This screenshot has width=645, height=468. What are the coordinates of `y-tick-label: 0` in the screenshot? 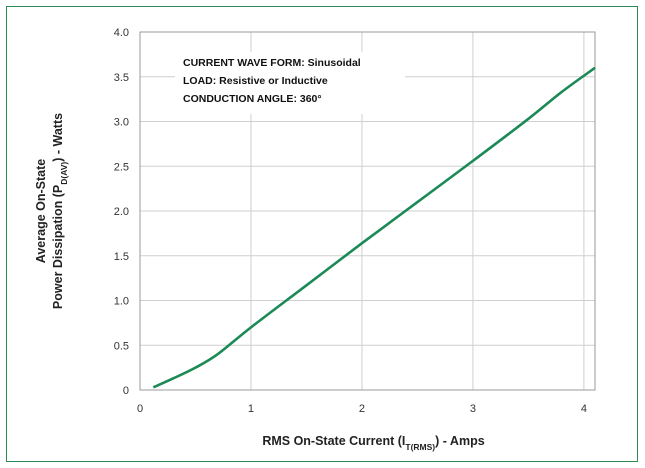 It's located at (126, 391).